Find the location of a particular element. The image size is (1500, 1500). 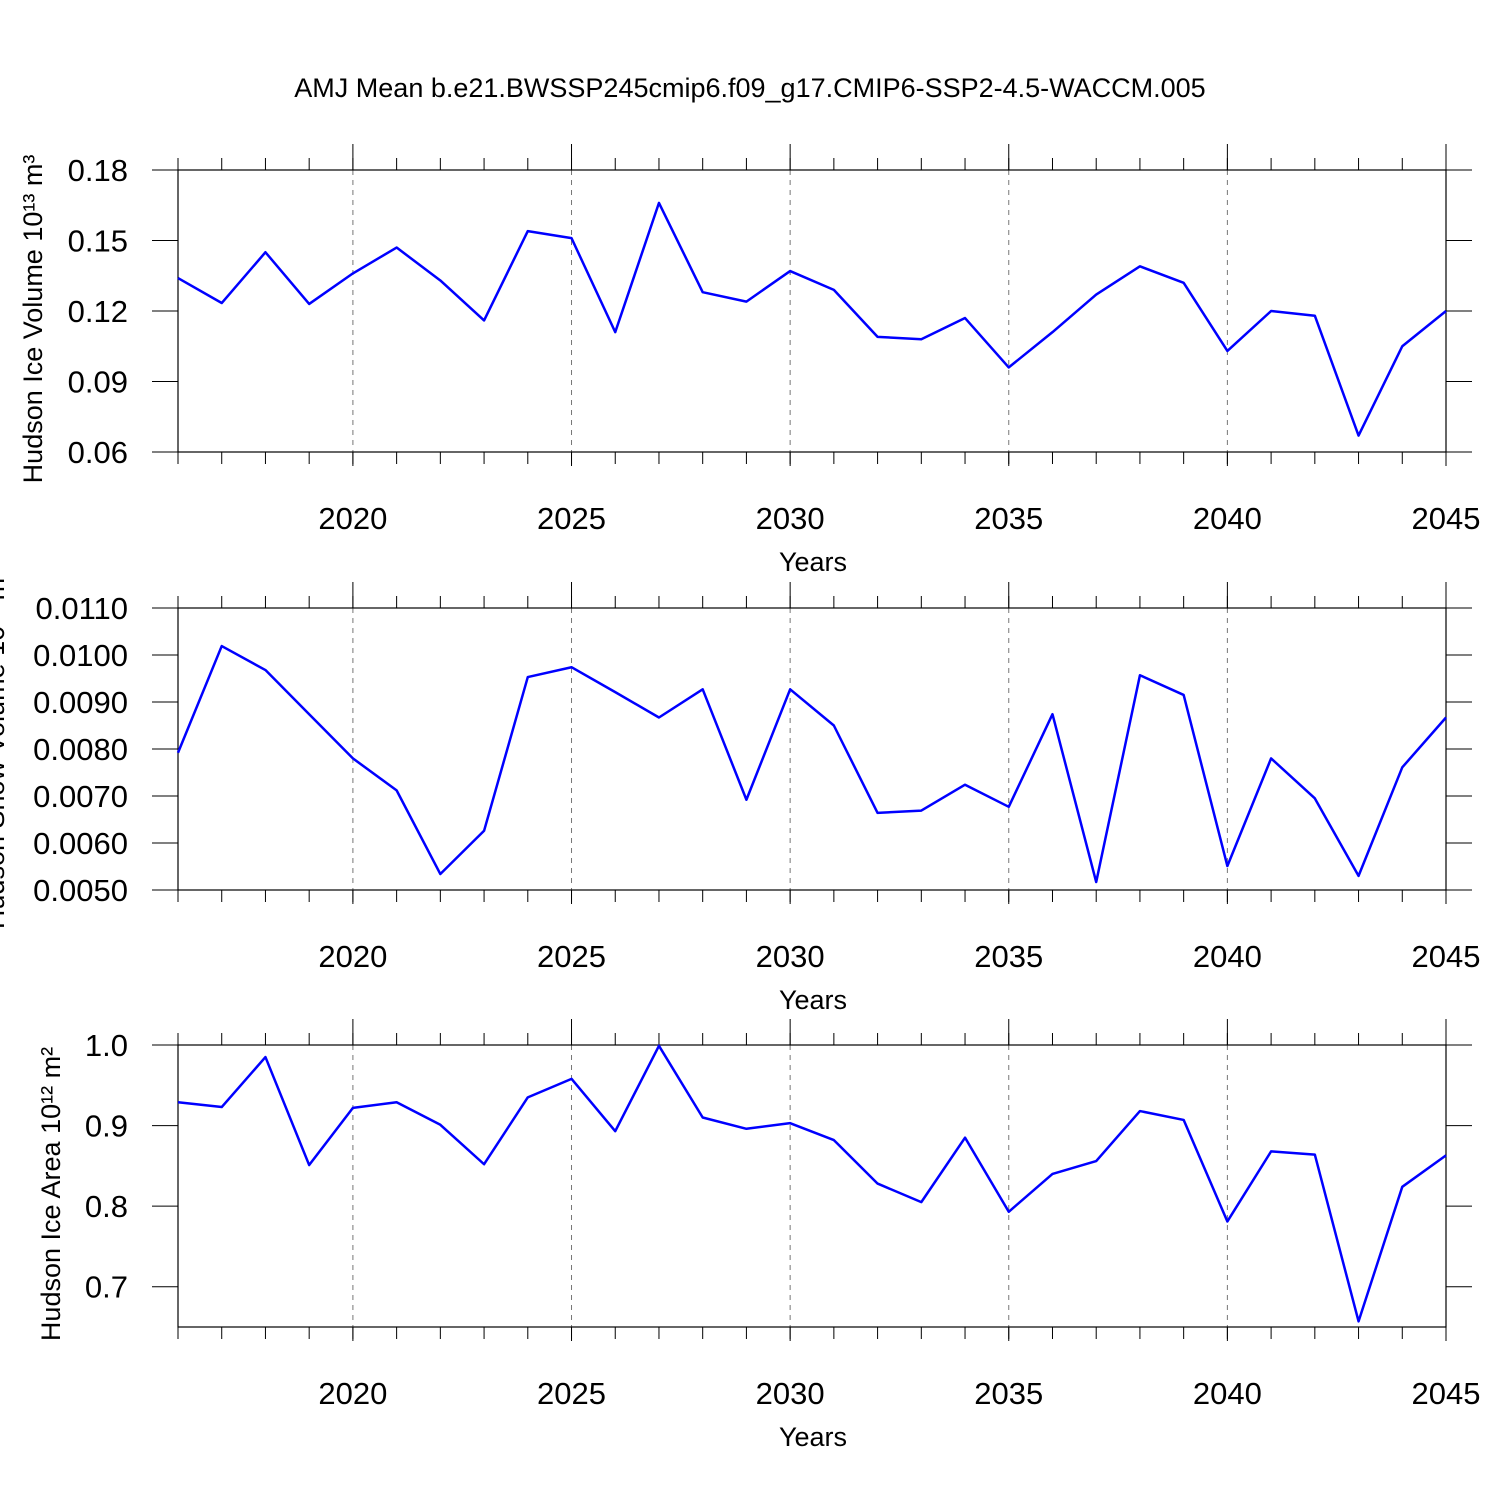

y-axis-label: Hudson Ice Volume 10¹³ m³ is located at coordinates (33, 319).